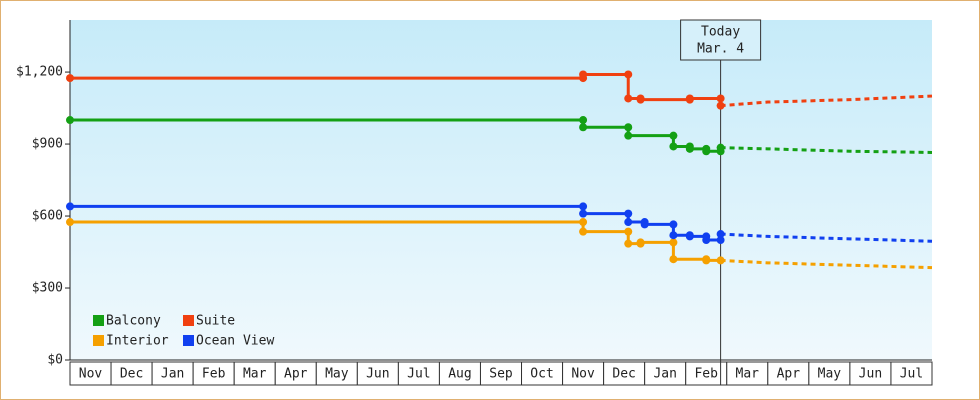 The height and width of the screenshot is (400, 980). What do you see at coordinates (47, 288) in the screenshot?
I see `y-tick-label: $300` at bounding box center [47, 288].